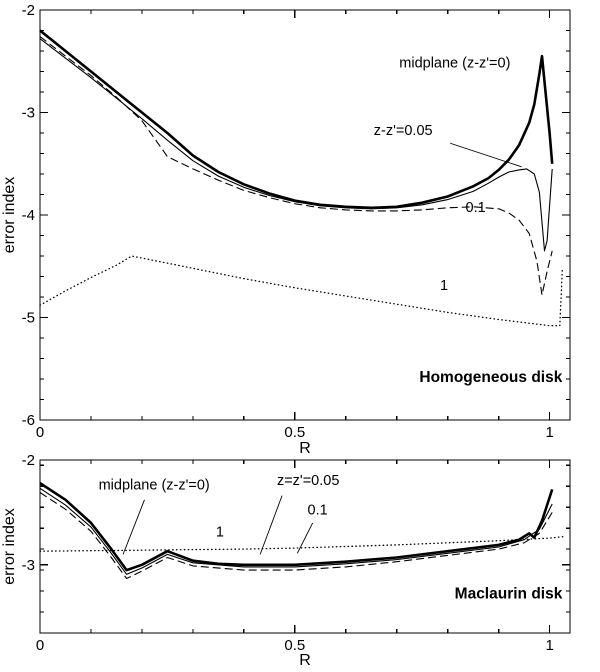 Image resolution: width=600 pixels, height=672 pixels. What do you see at coordinates (509, 593) in the screenshot?
I see `annotation-label: Maclaurin disk` at bounding box center [509, 593].